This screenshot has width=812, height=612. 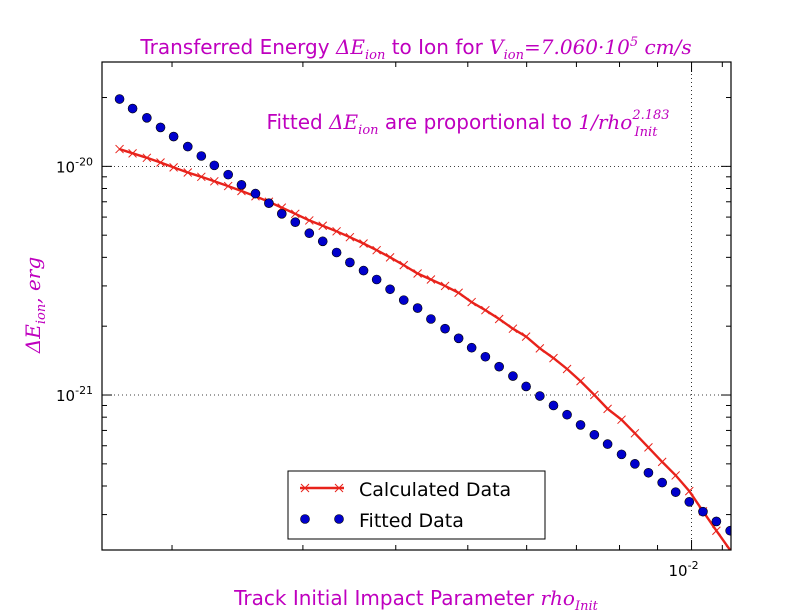 I want to click on y-tick-label: 10-20, so click(x=74, y=165).